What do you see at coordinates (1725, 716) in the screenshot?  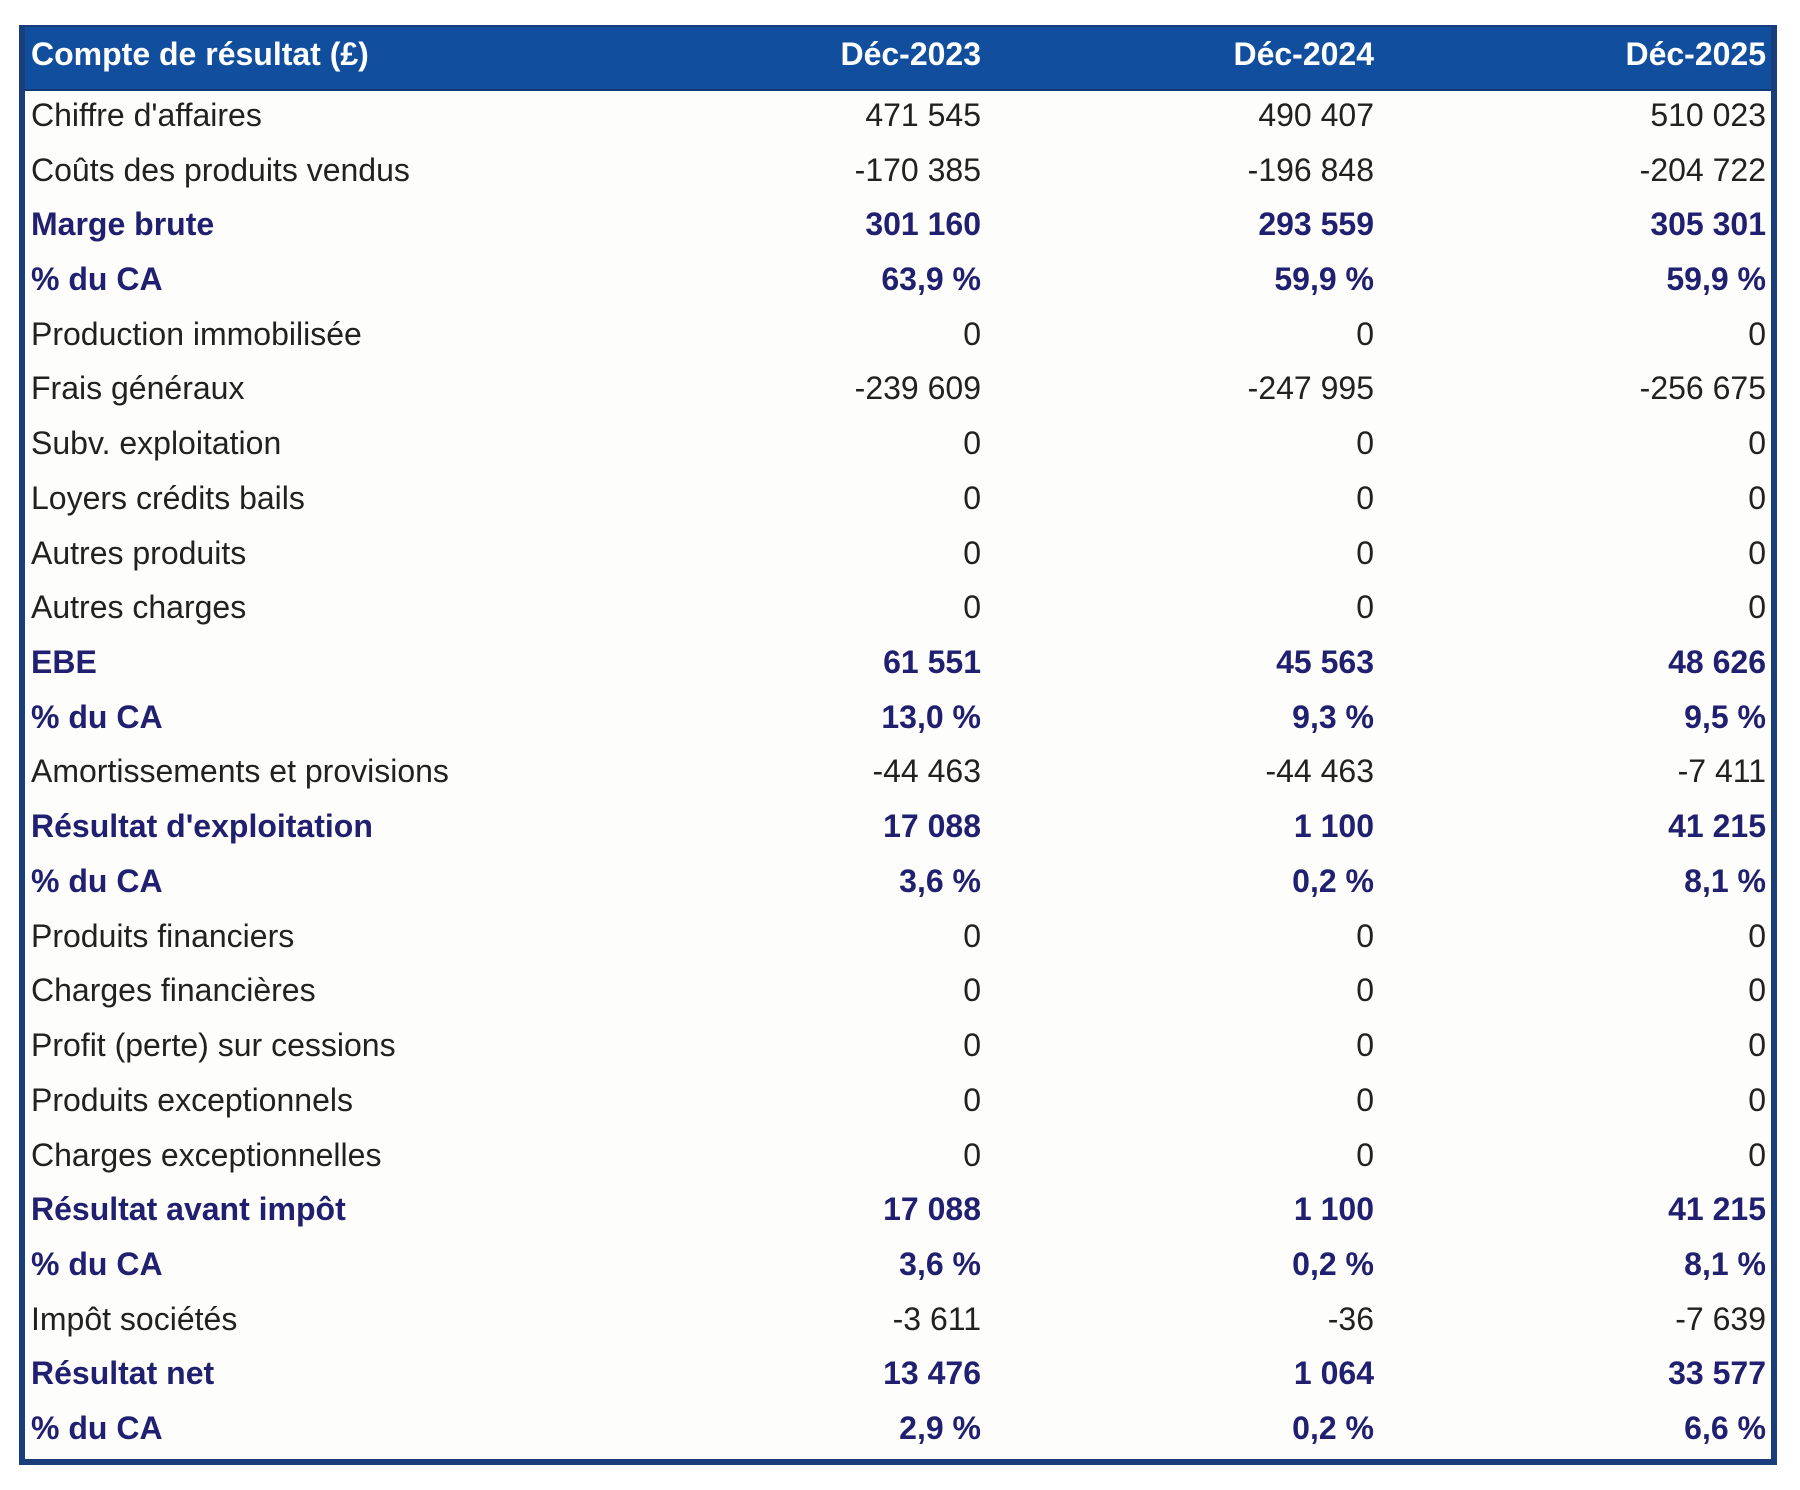 I see `row-value: 9,5 %` at bounding box center [1725, 716].